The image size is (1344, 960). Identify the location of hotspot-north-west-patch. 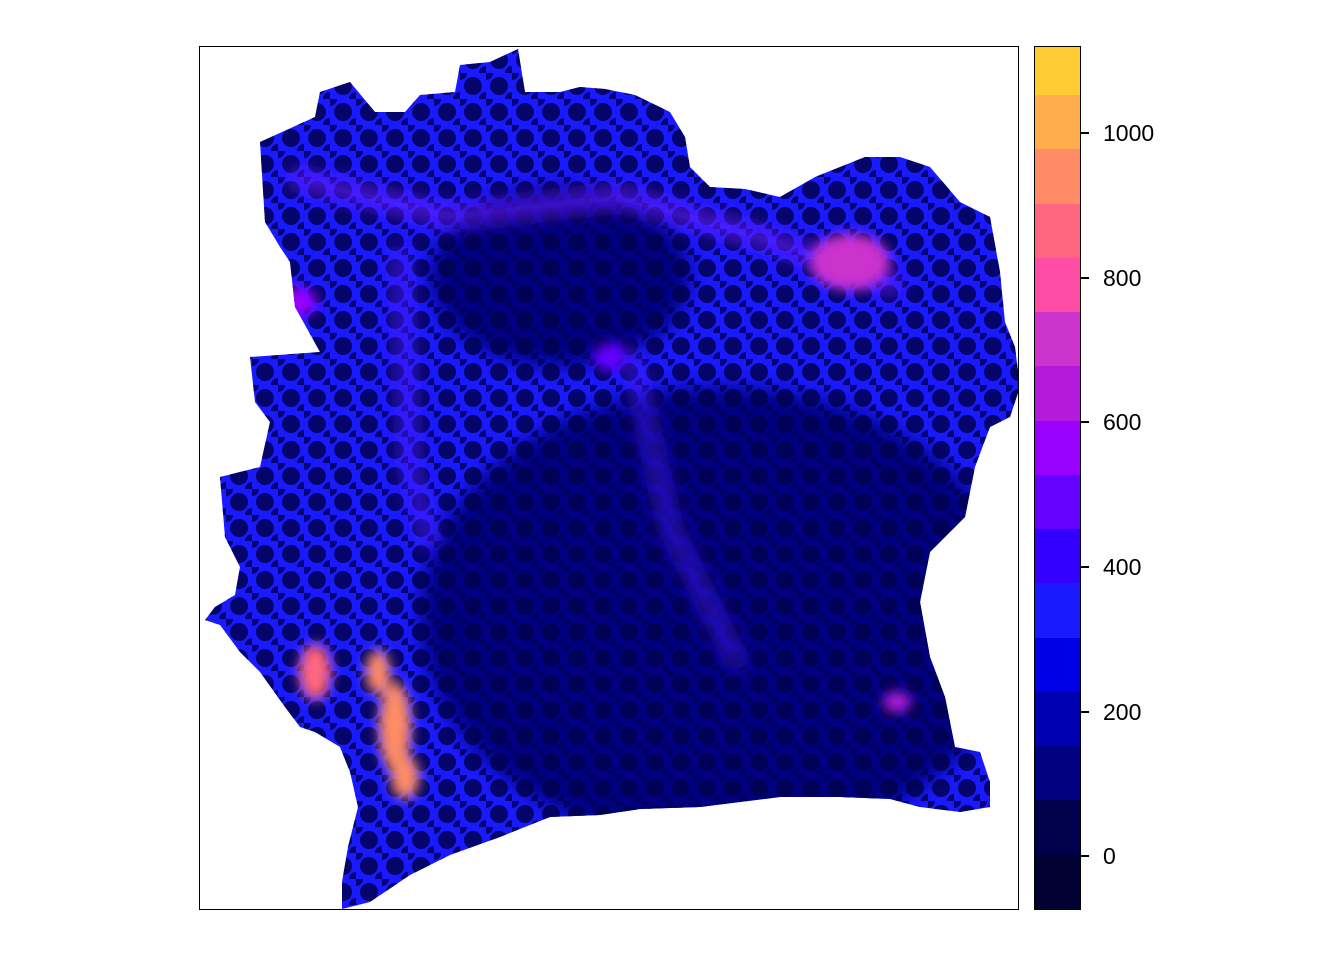
(295, 302).